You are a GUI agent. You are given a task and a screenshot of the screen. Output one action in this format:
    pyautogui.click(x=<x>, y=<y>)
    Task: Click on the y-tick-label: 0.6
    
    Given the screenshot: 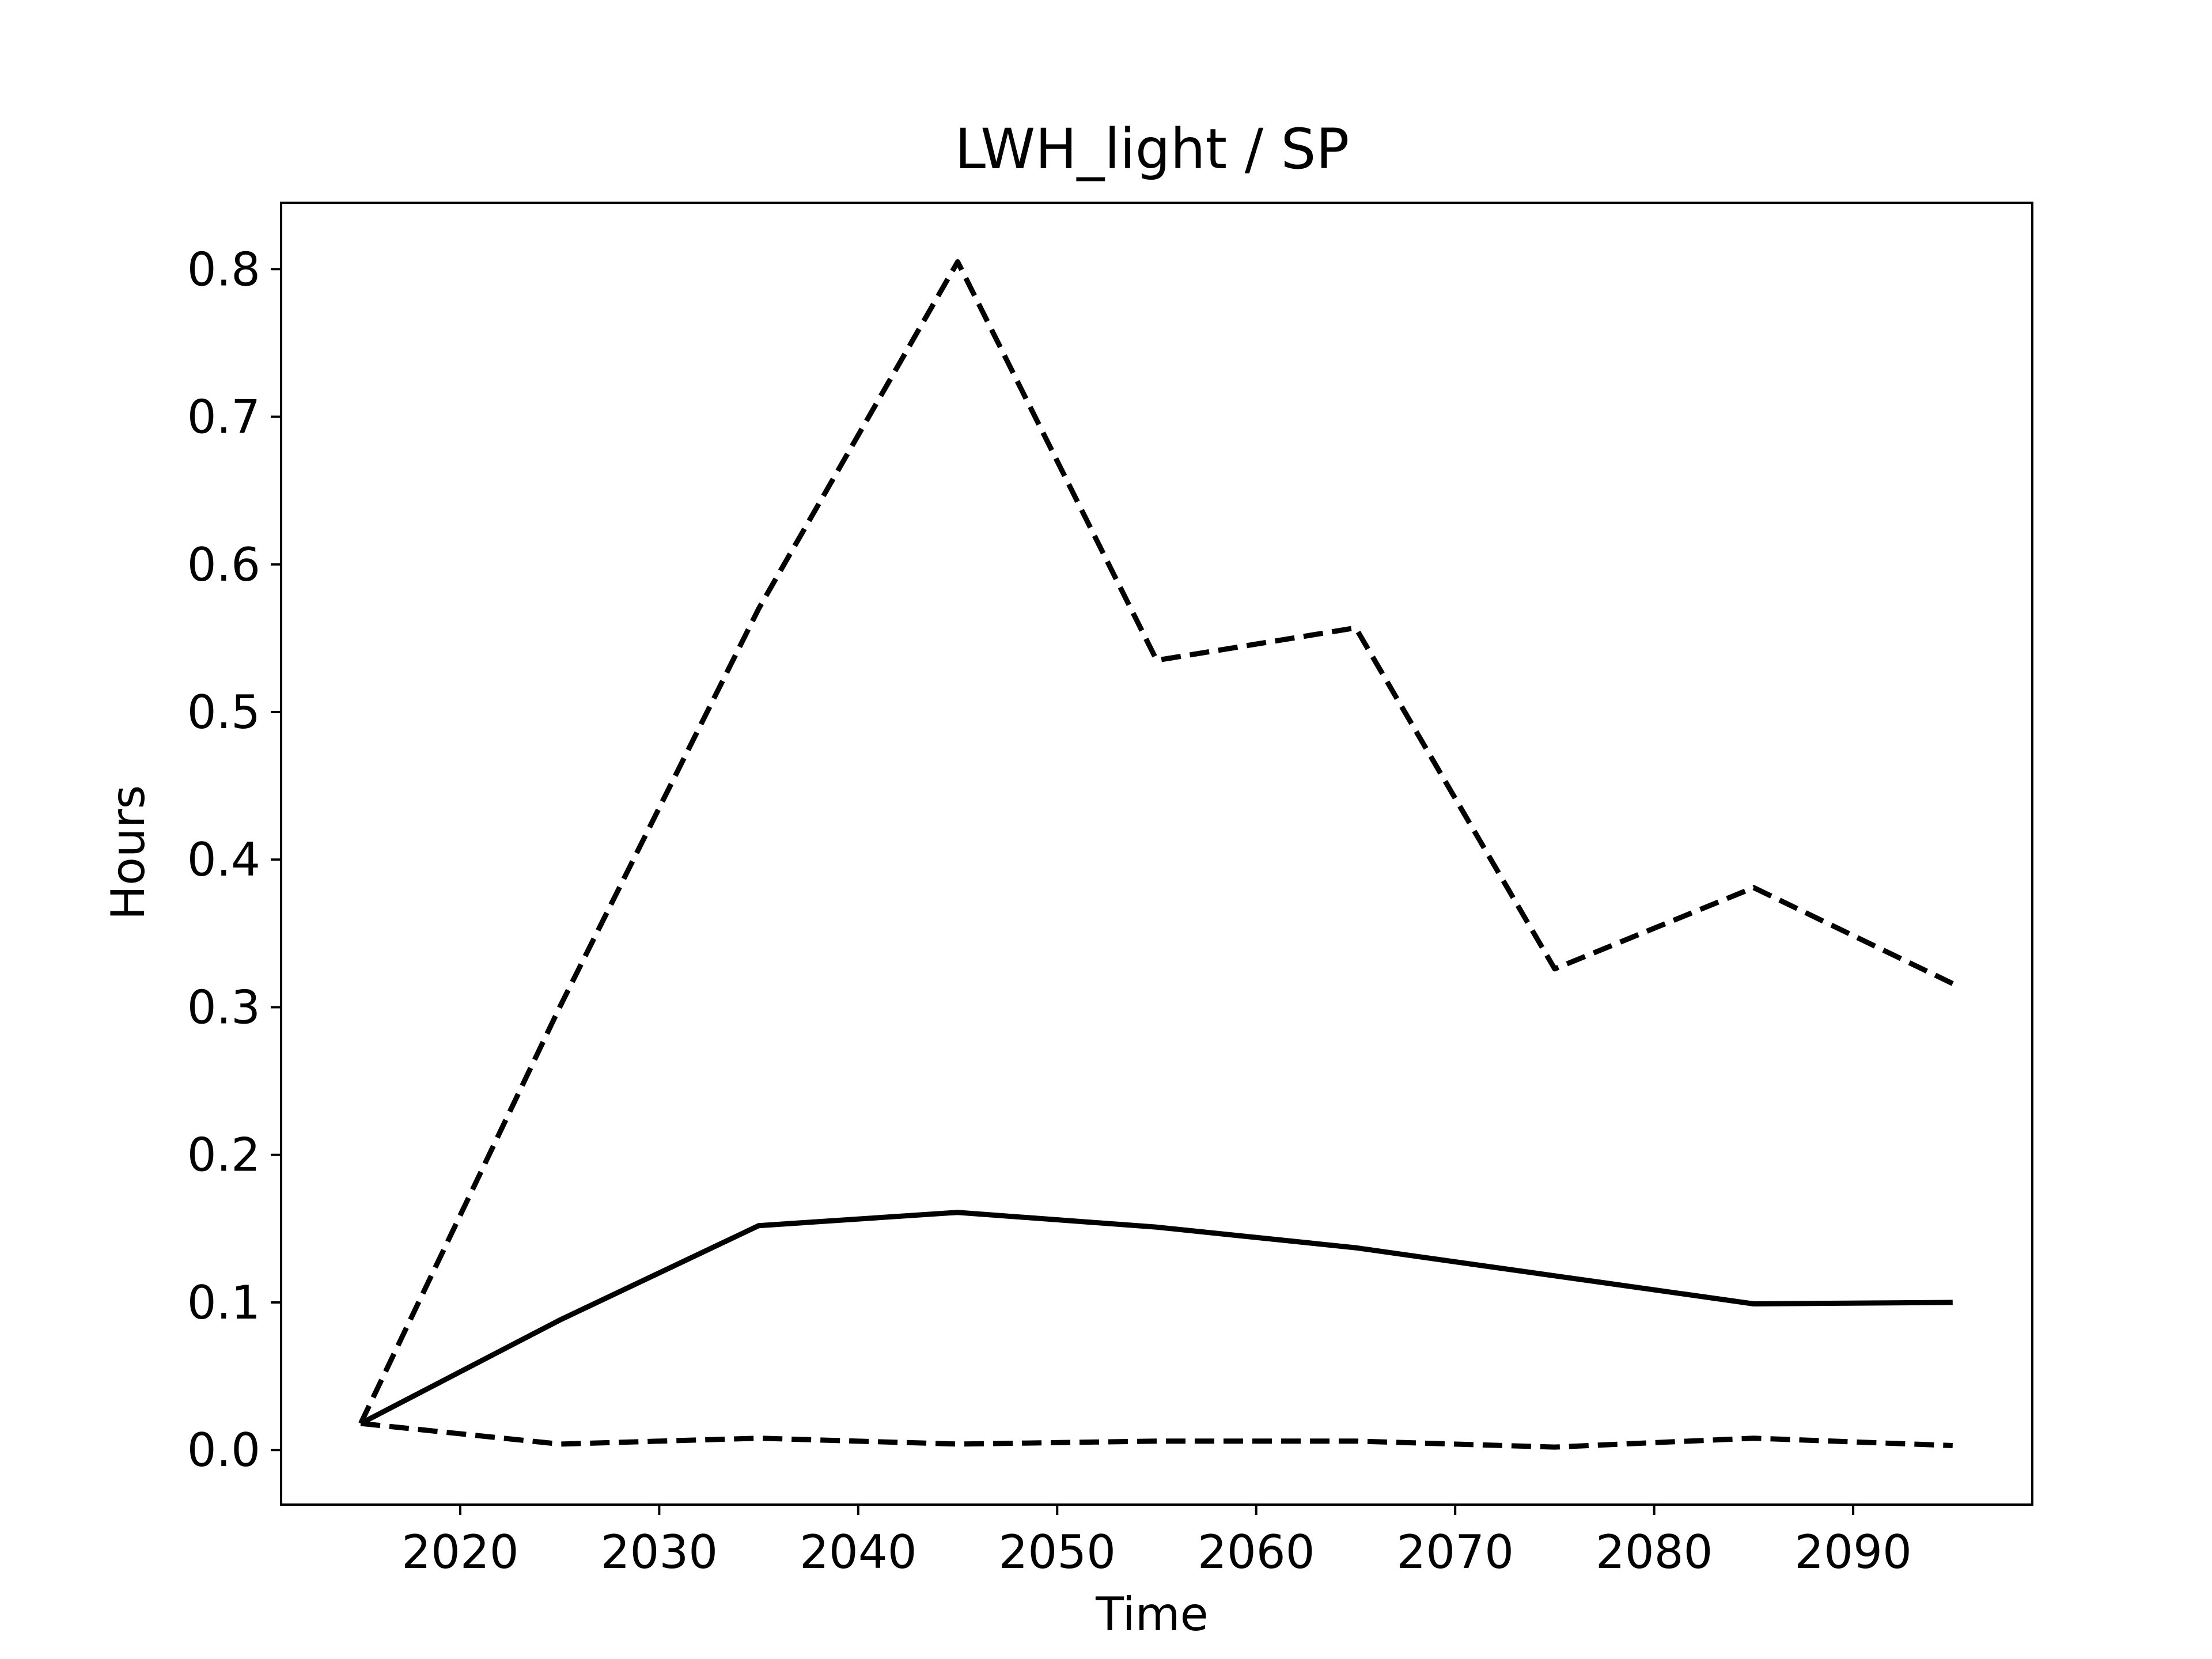 What is the action you would take?
    pyautogui.click(x=223, y=565)
    